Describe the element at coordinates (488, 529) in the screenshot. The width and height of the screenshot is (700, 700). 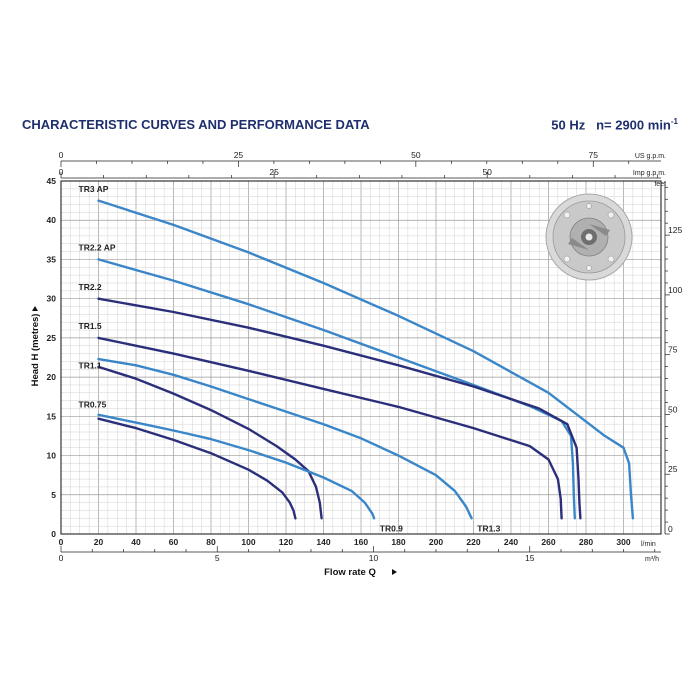
I see `series-label: TR1.3` at that location.